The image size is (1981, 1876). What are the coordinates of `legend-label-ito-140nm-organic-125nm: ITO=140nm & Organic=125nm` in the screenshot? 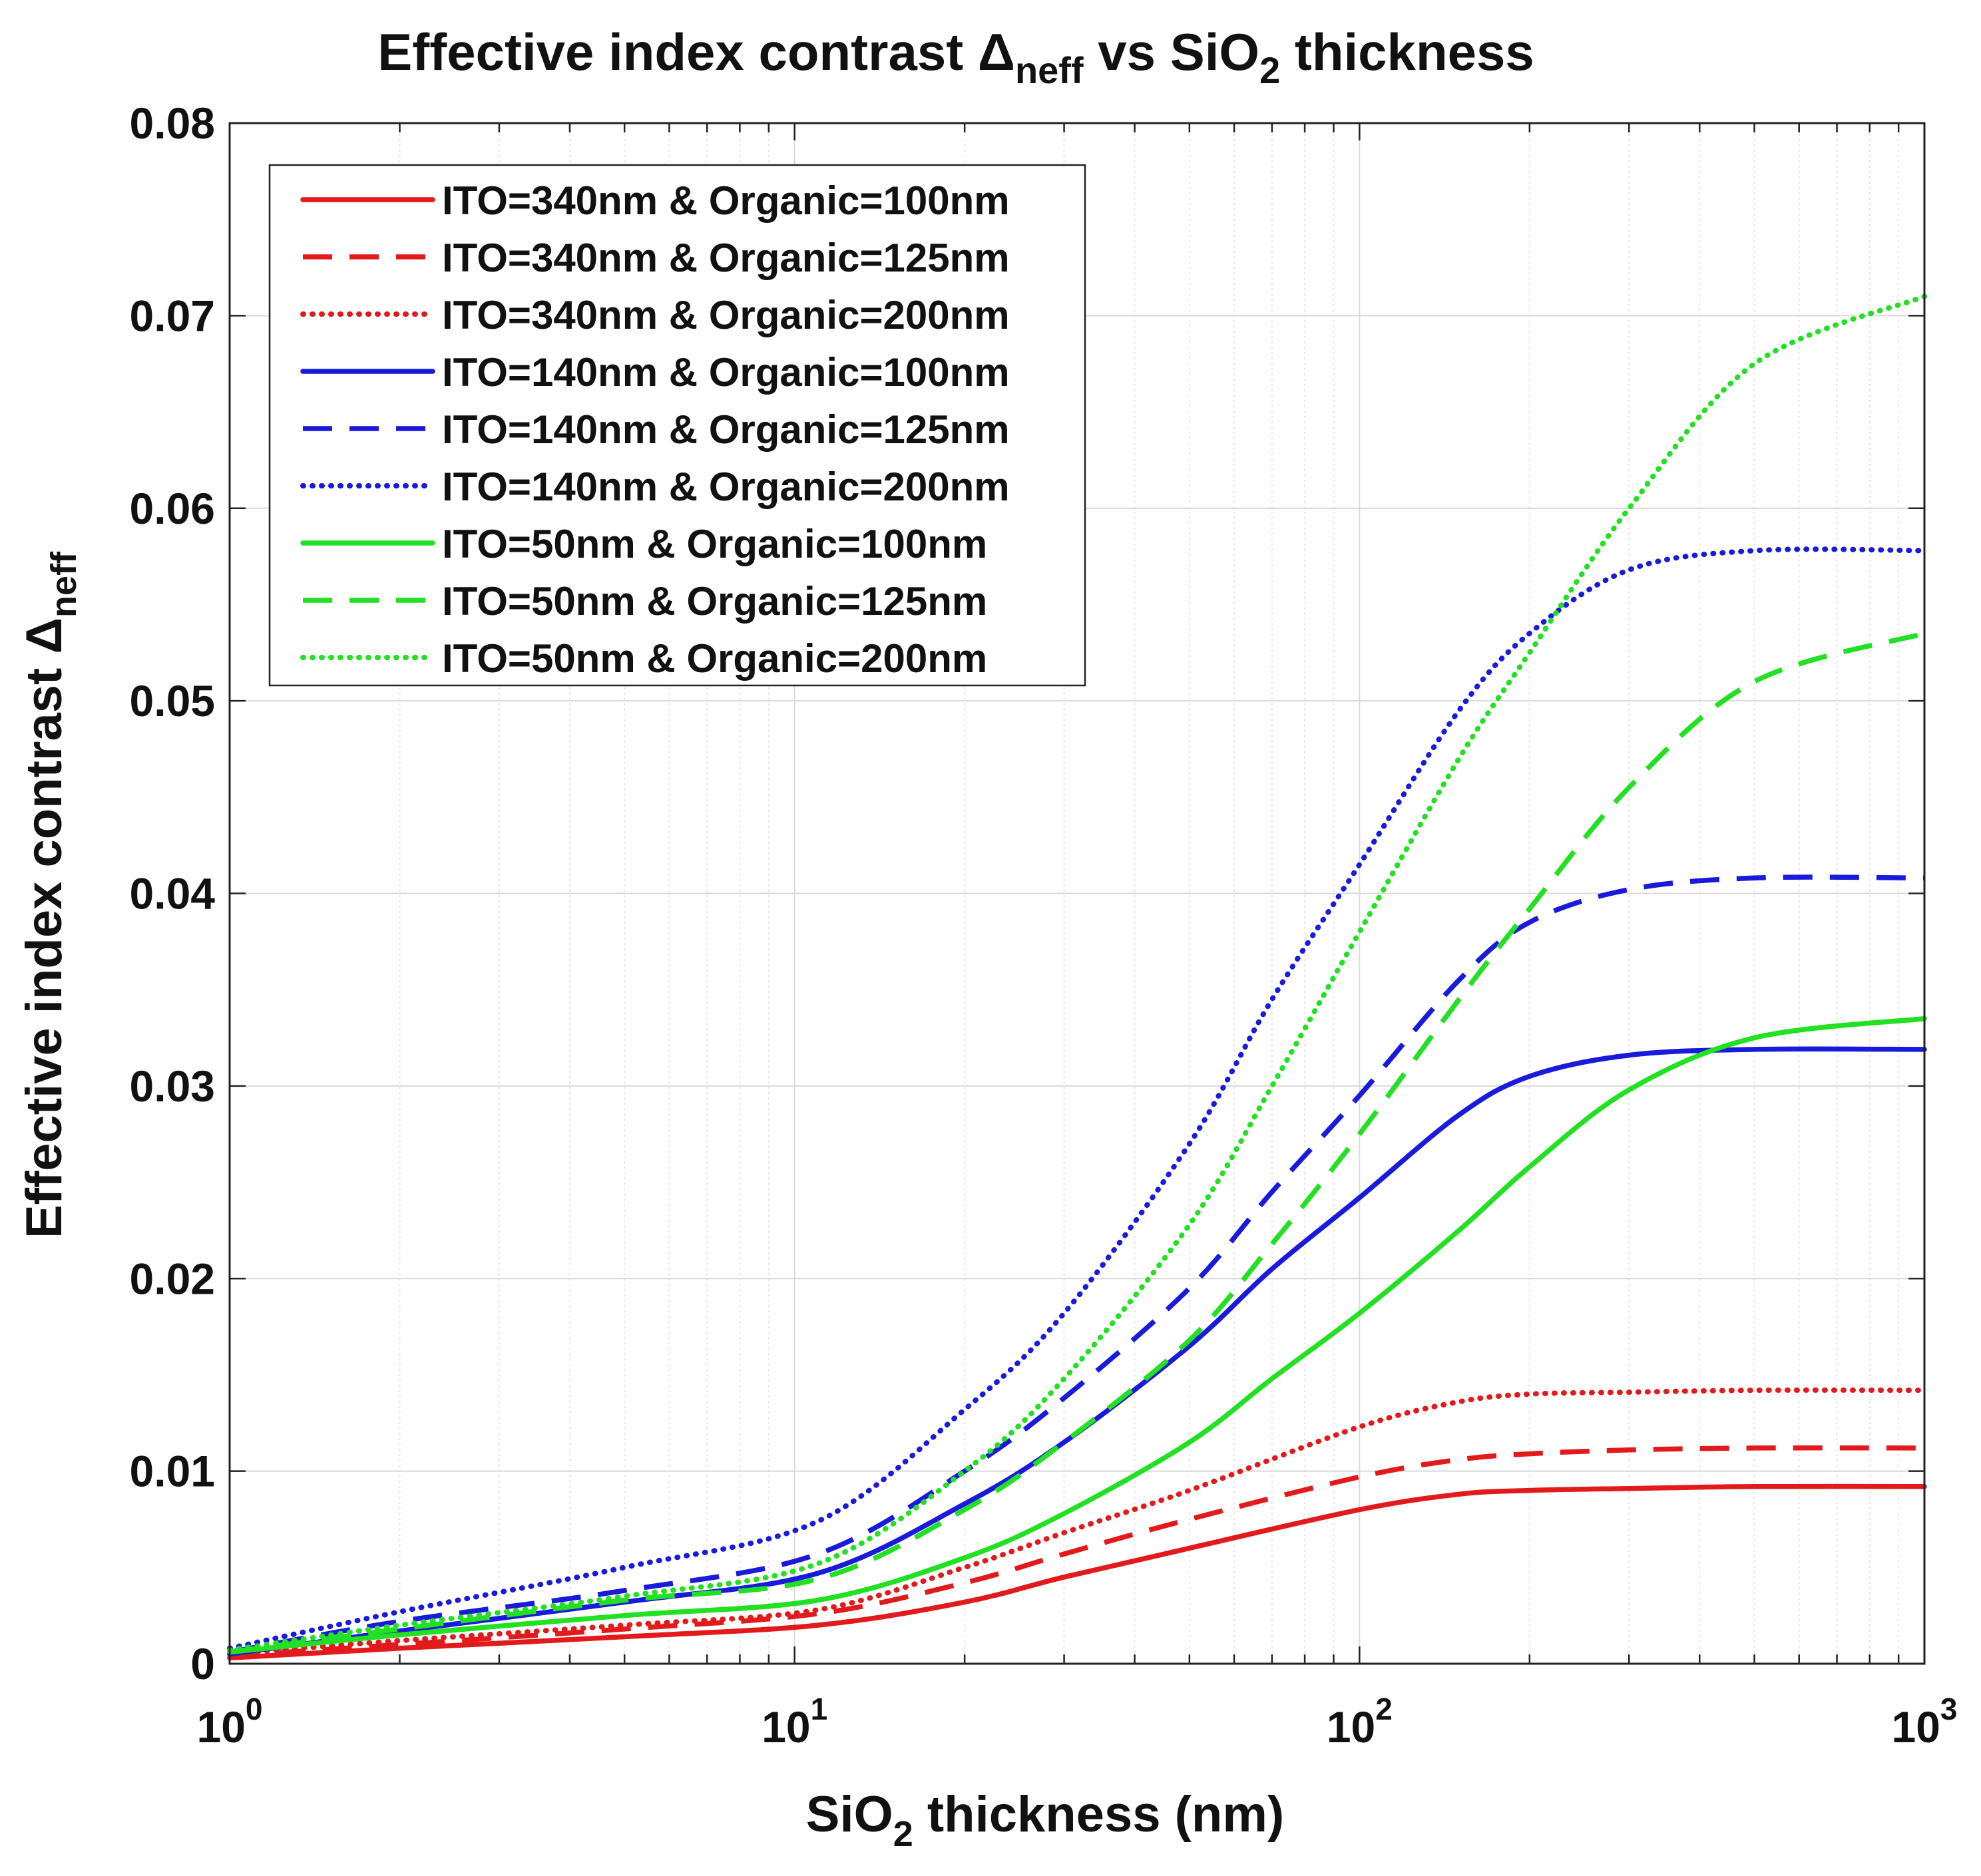 It's located at (726, 429).